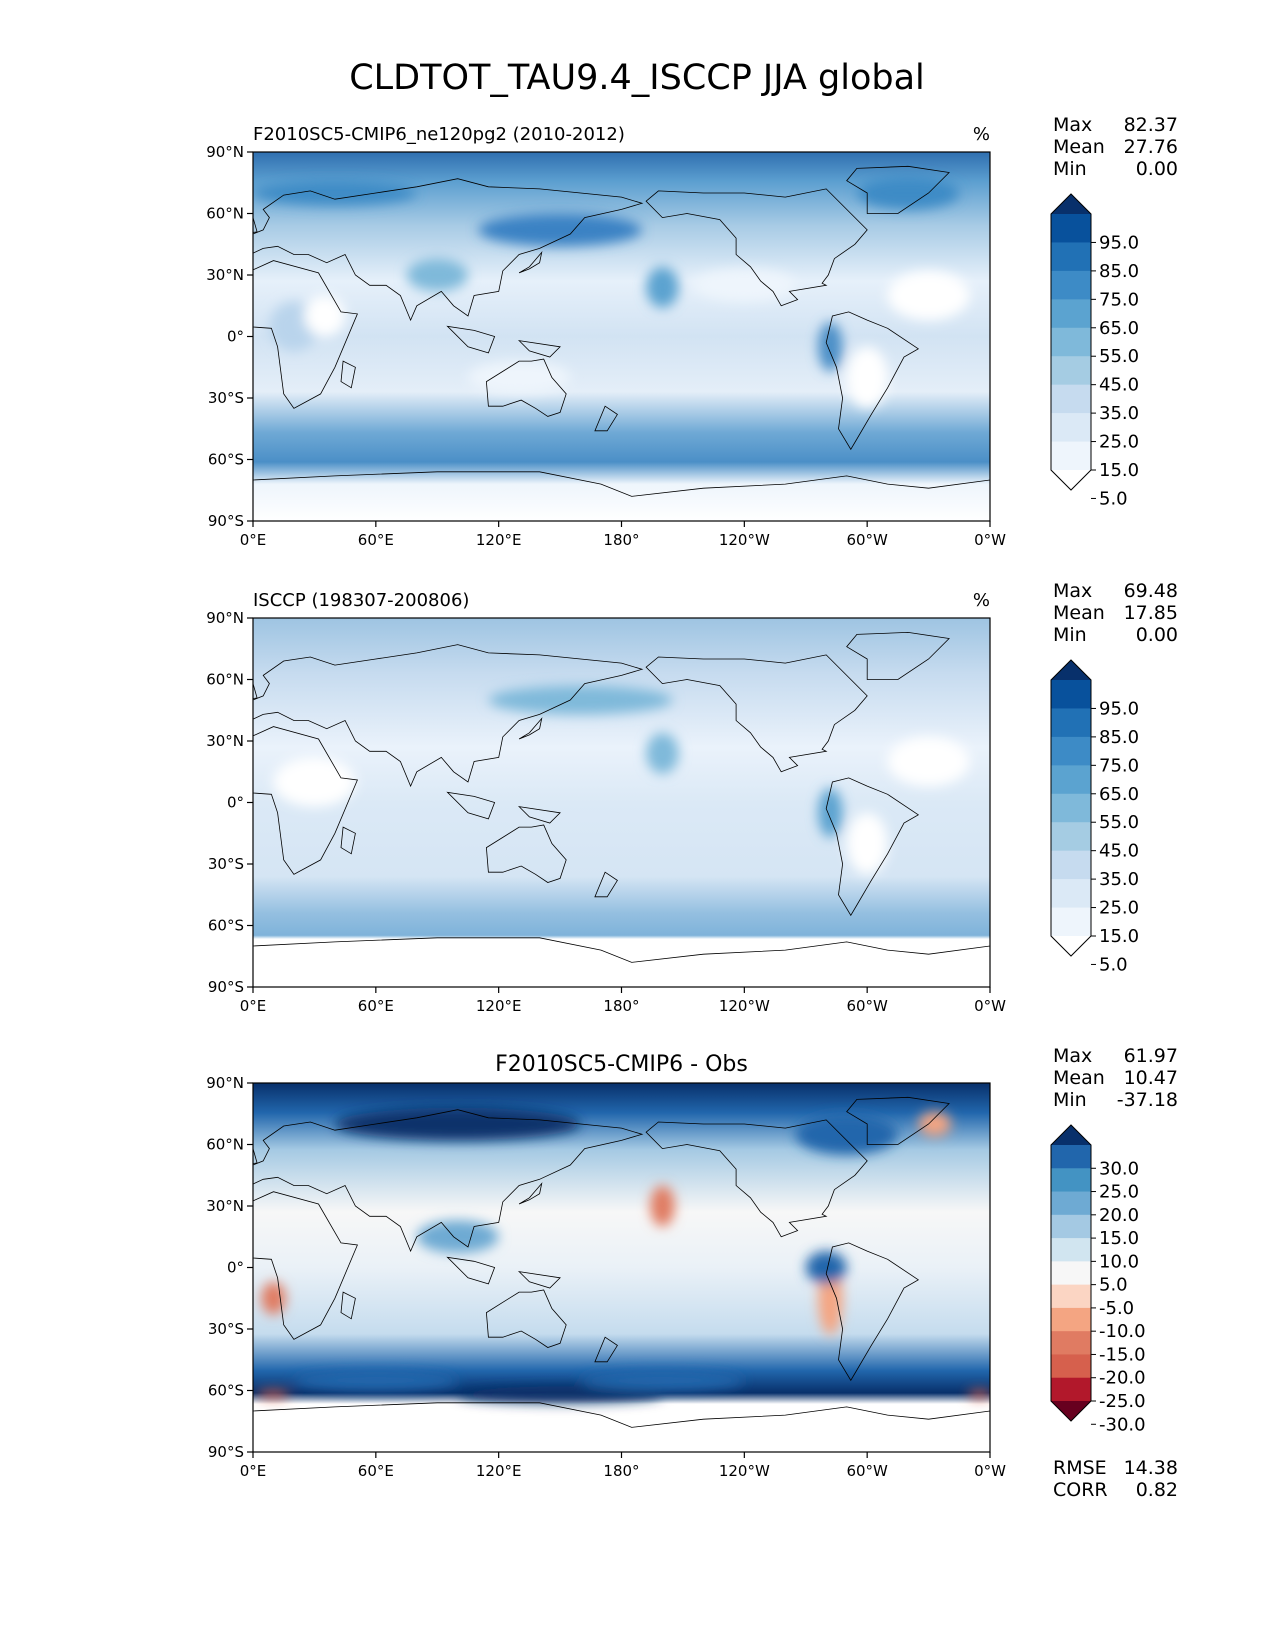  What do you see at coordinates (1122, 1401) in the screenshot?
I see `colorbar-label: -25.0` at bounding box center [1122, 1401].